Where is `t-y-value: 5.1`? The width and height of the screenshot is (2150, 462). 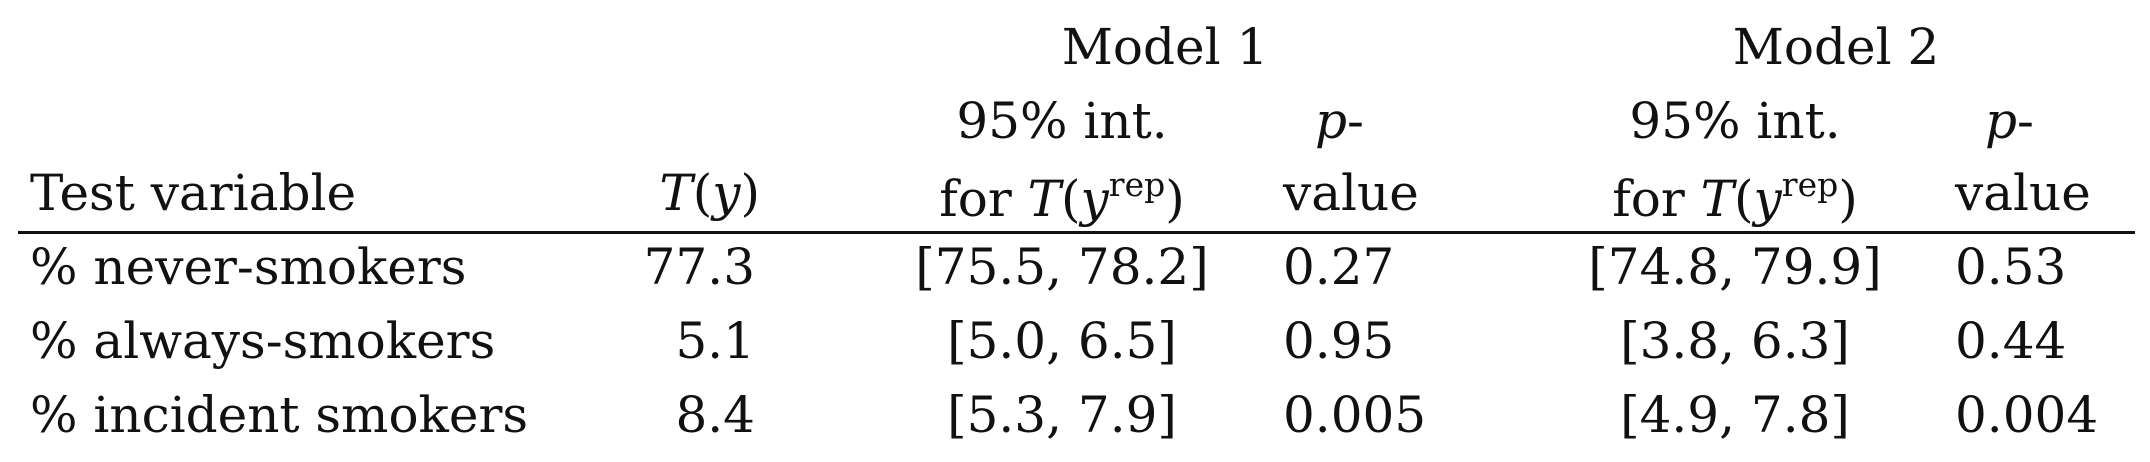 t-y-value: 5.1 is located at coordinates (715, 341).